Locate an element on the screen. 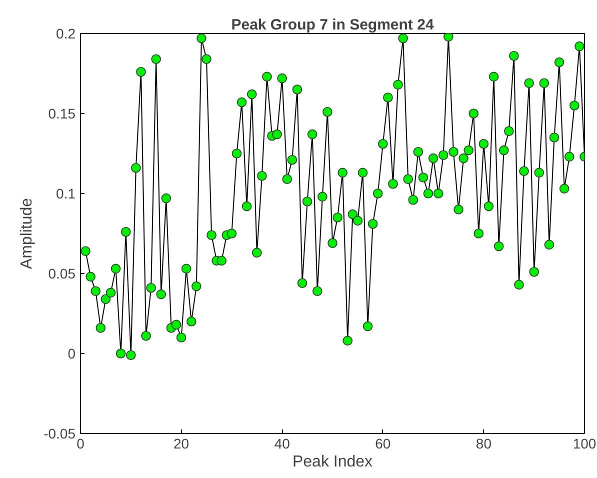  x-tick-label: 60 is located at coordinates (383, 444).